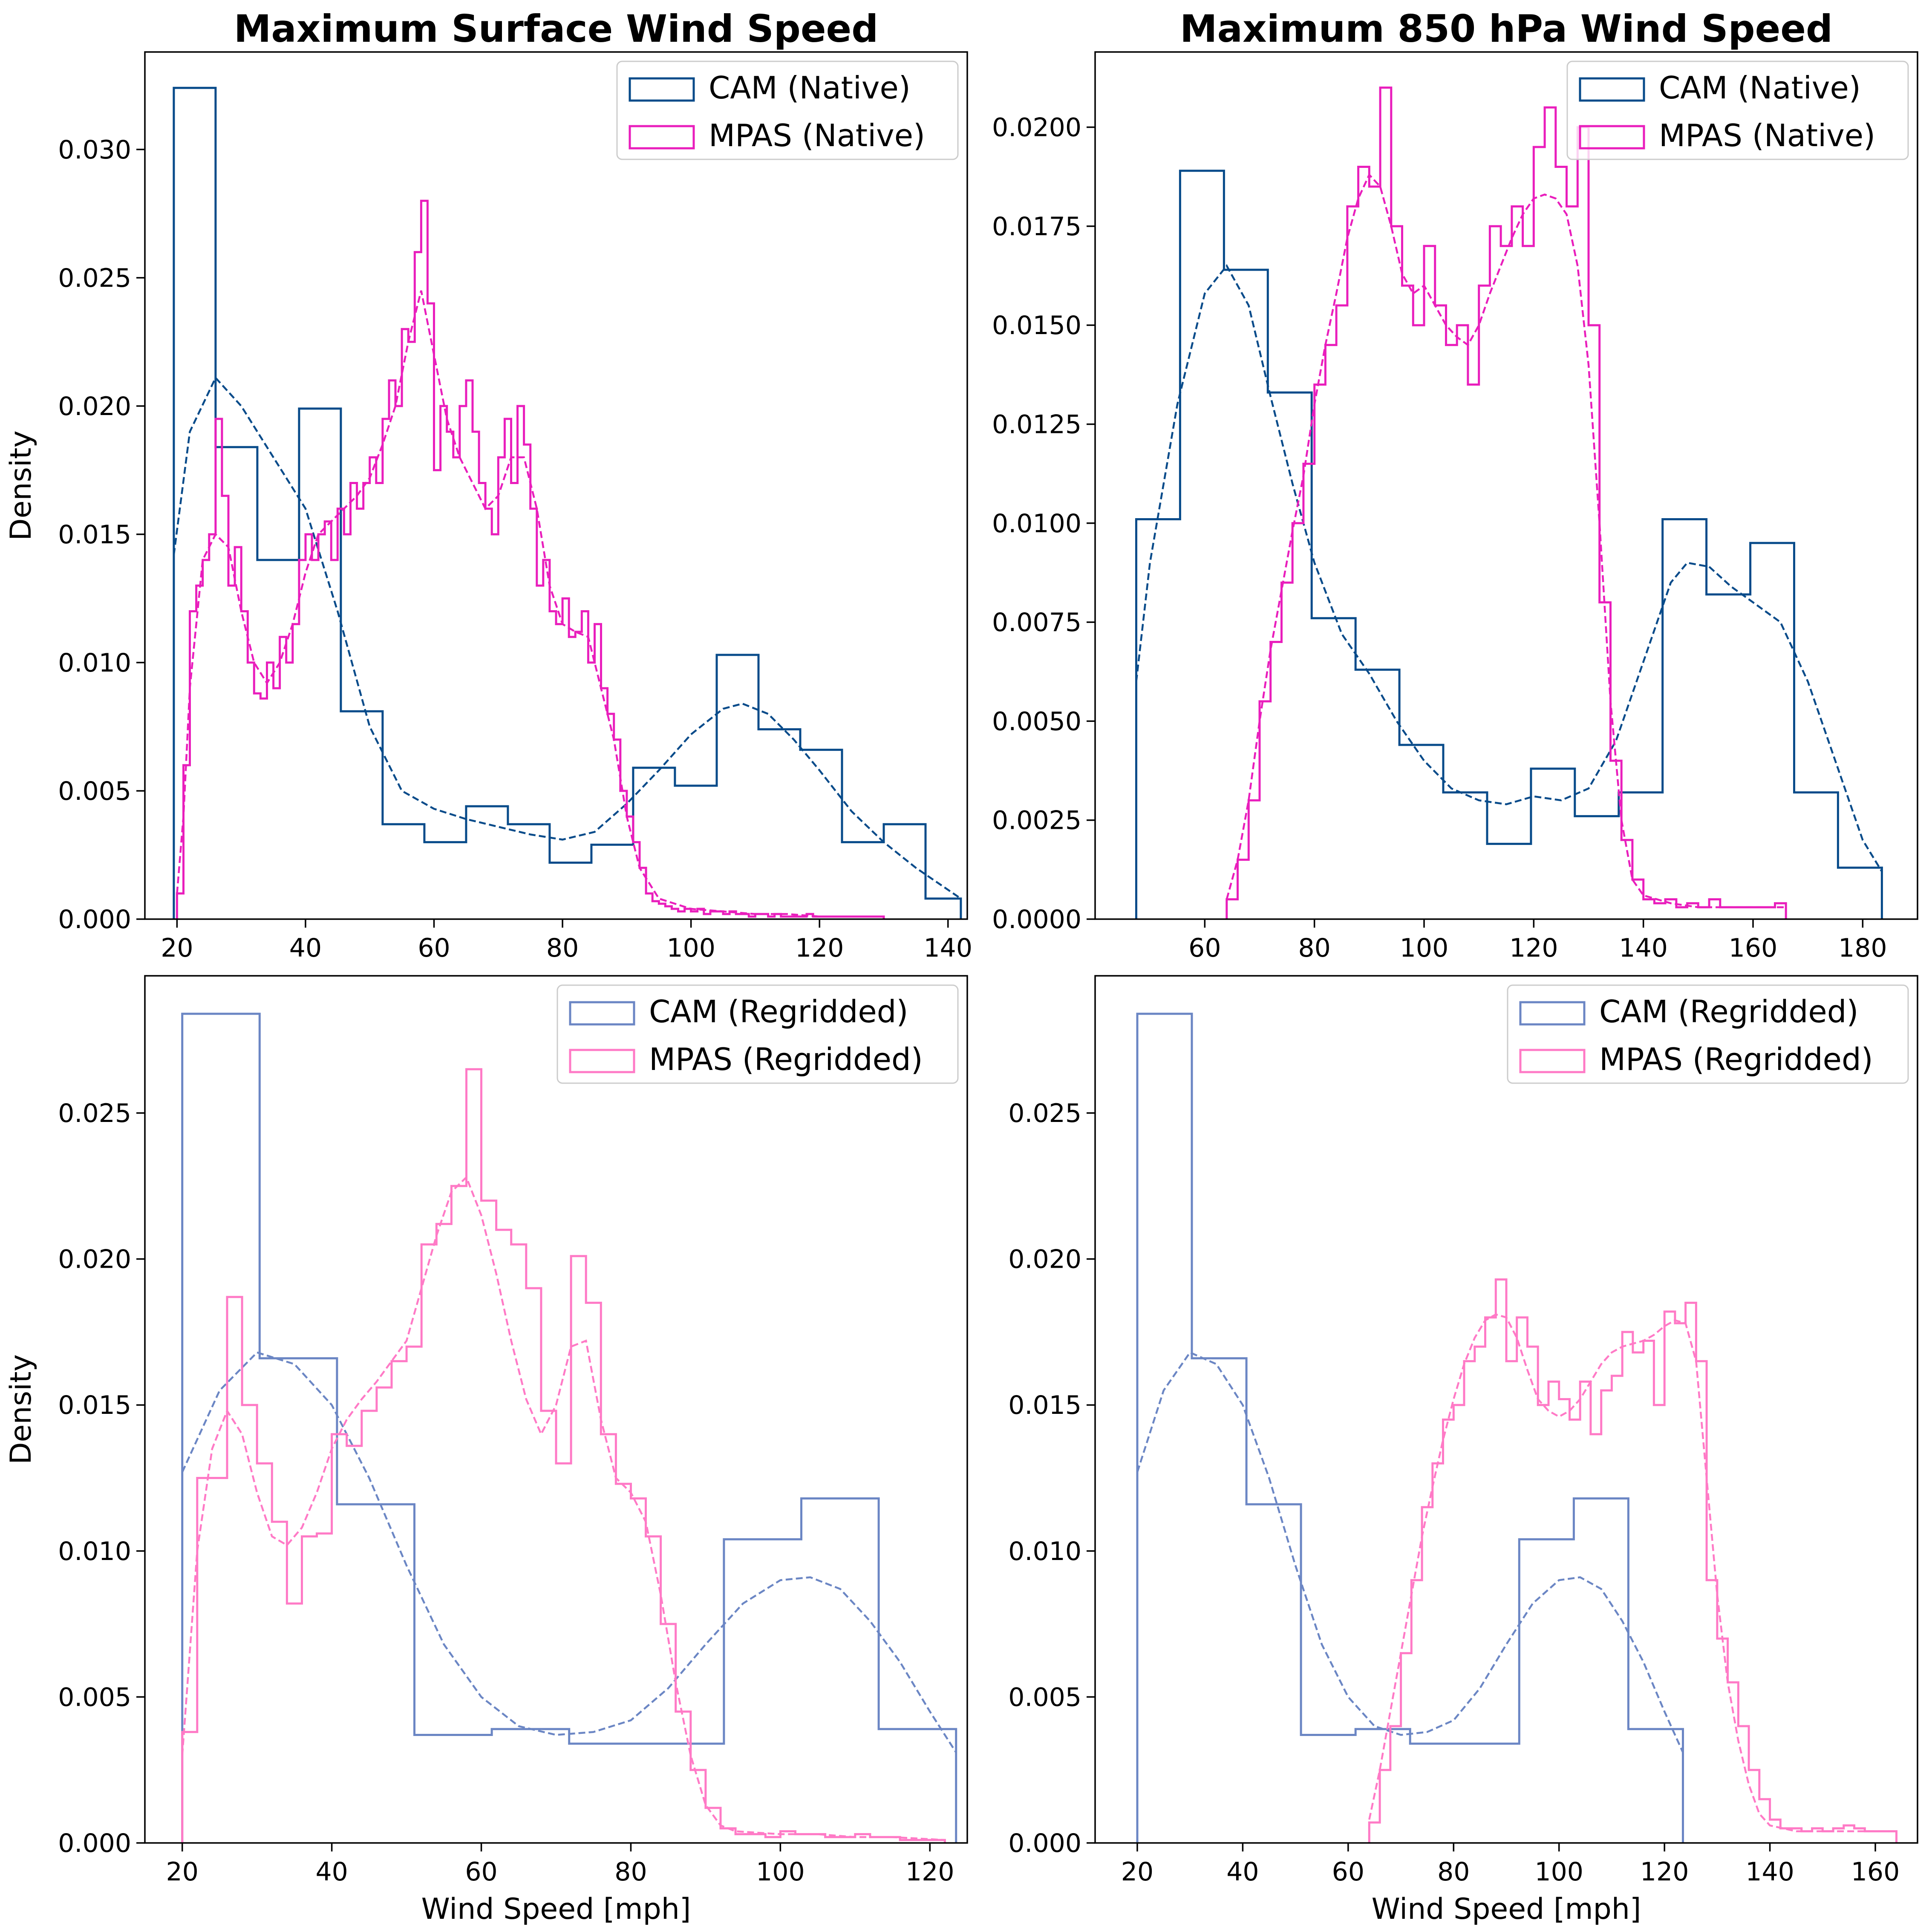 Image resolution: width=1932 pixels, height=1932 pixels. I want to click on y-tick-label: 0.030, so click(94, 150).